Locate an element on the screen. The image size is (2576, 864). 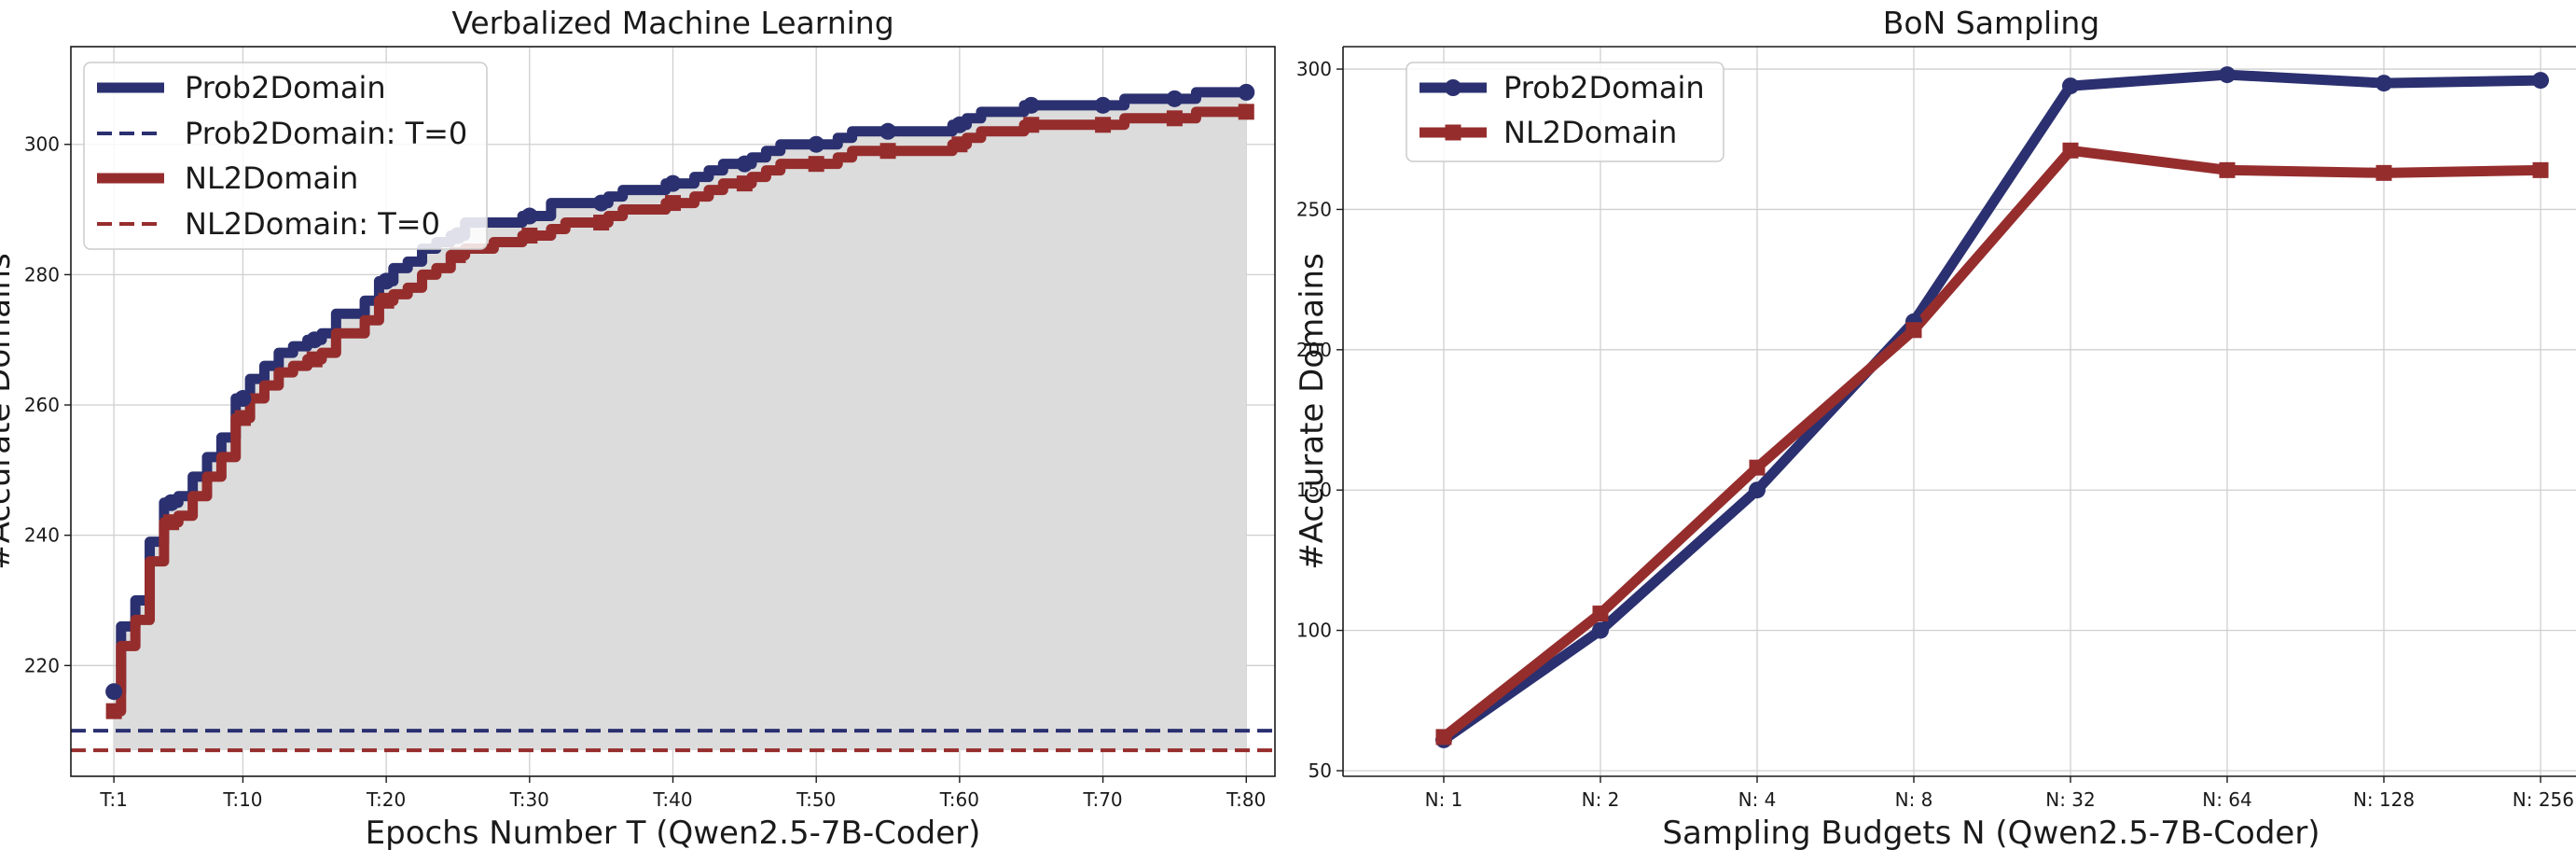
left-legend-box is located at coordinates (285, 156).